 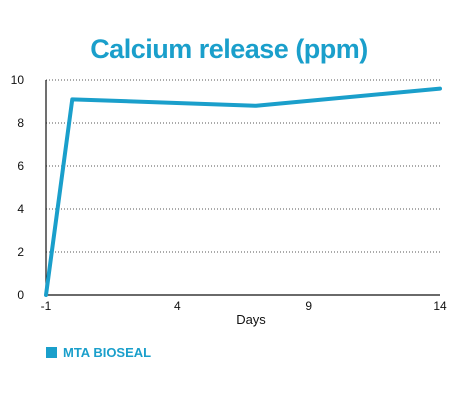 What do you see at coordinates (18, 80) in the screenshot?
I see `y-tick-label: 10` at bounding box center [18, 80].